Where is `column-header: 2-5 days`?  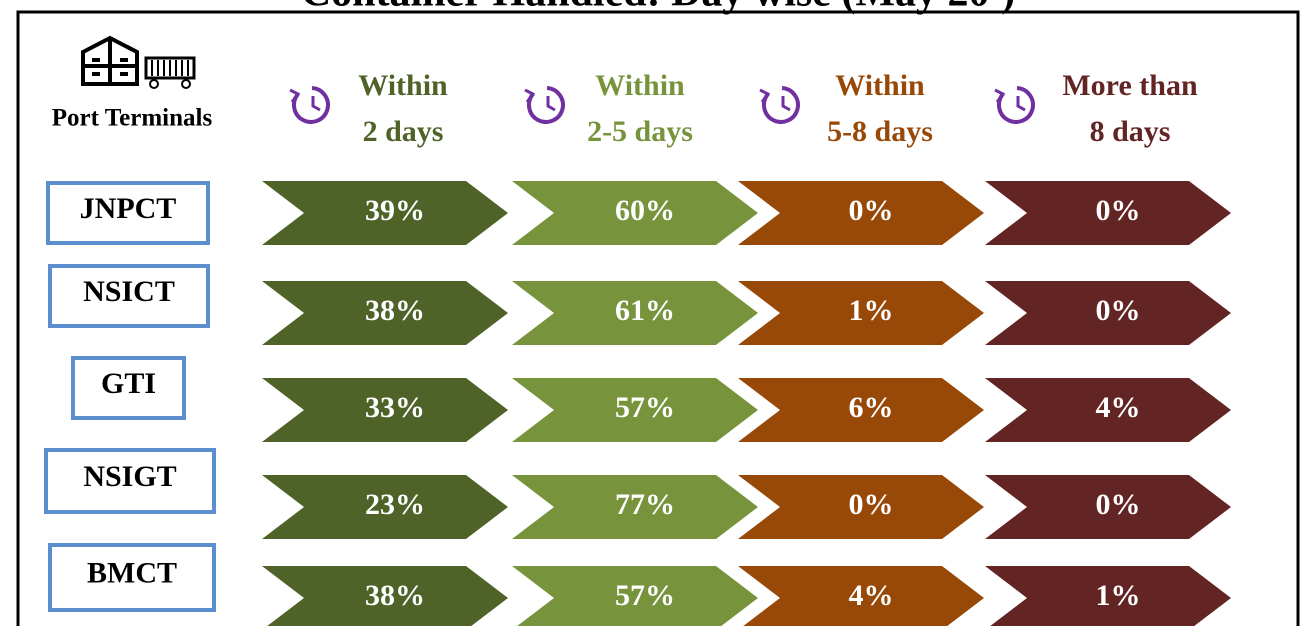 column-header: 2-5 days is located at coordinates (640, 131).